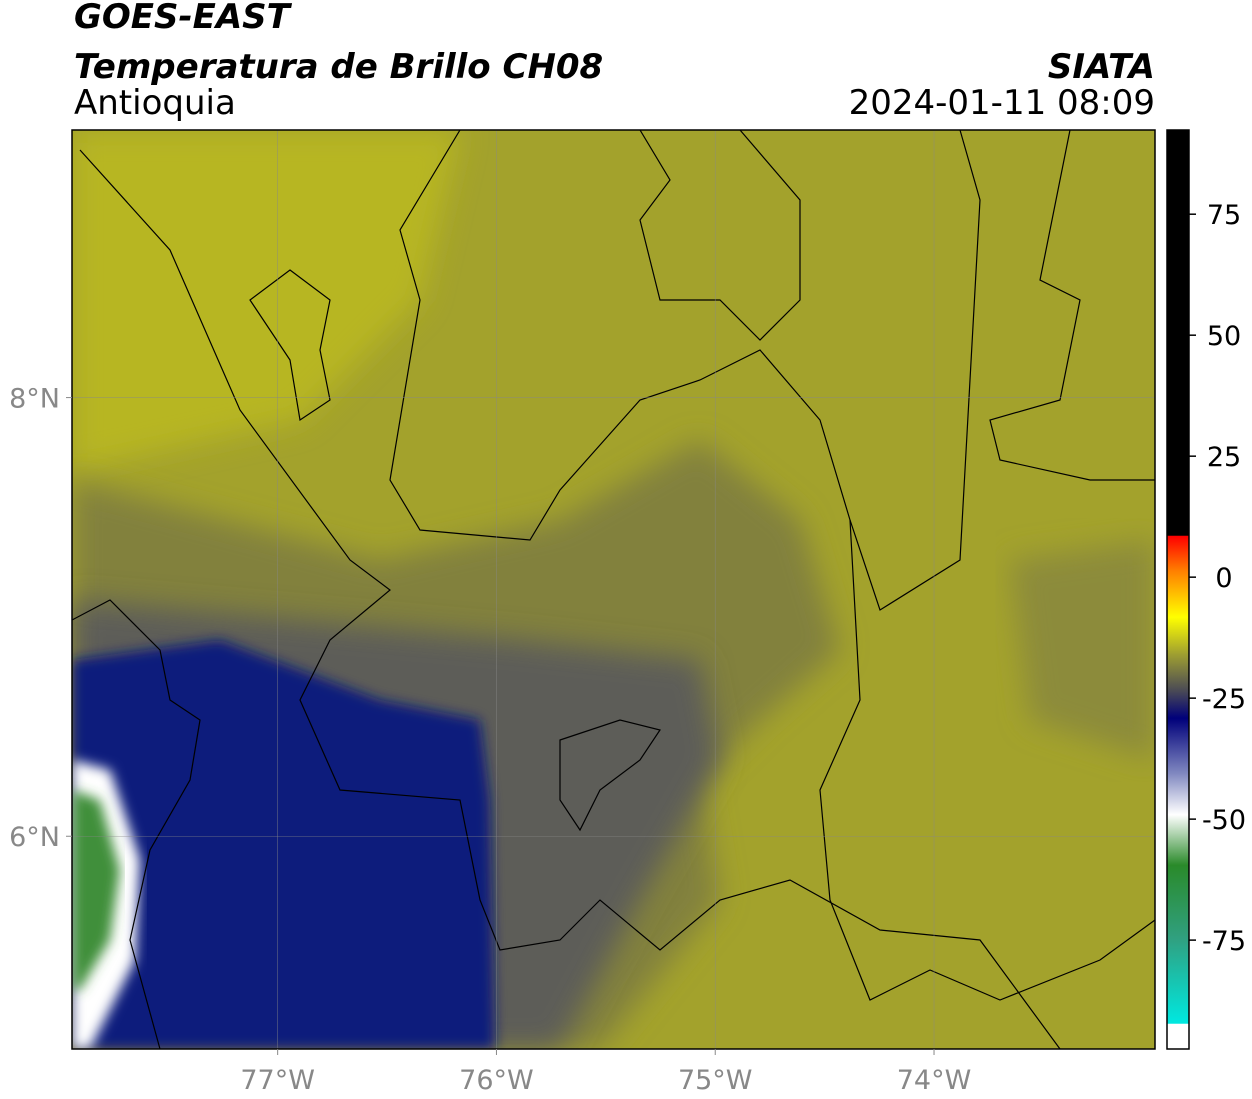 The image size is (1252, 1099). What do you see at coordinates (496, 1080) in the screenshot?
I see `x-tick-label: 76°W` at bounding box center [496, 1080].